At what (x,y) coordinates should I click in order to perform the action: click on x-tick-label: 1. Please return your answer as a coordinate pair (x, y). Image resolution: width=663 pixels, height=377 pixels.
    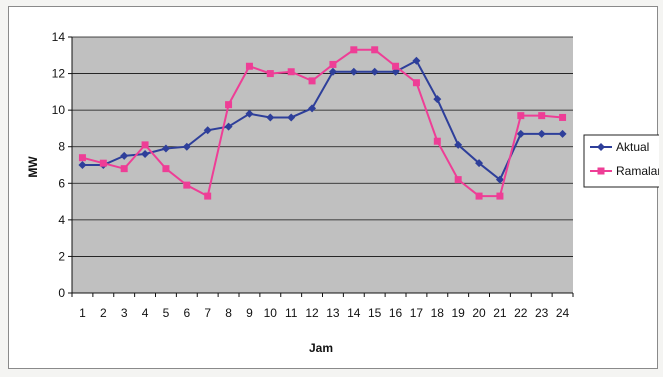
    Looking at the image, I should click on (82, 313).